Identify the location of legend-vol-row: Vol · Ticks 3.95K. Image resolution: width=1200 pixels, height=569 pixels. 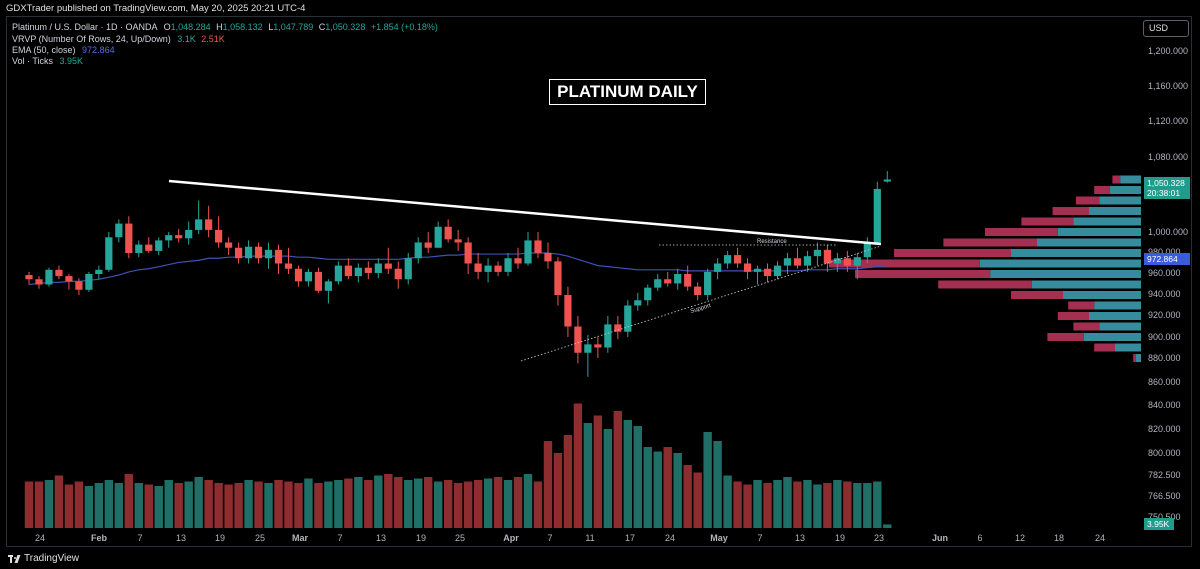
(47, 61).